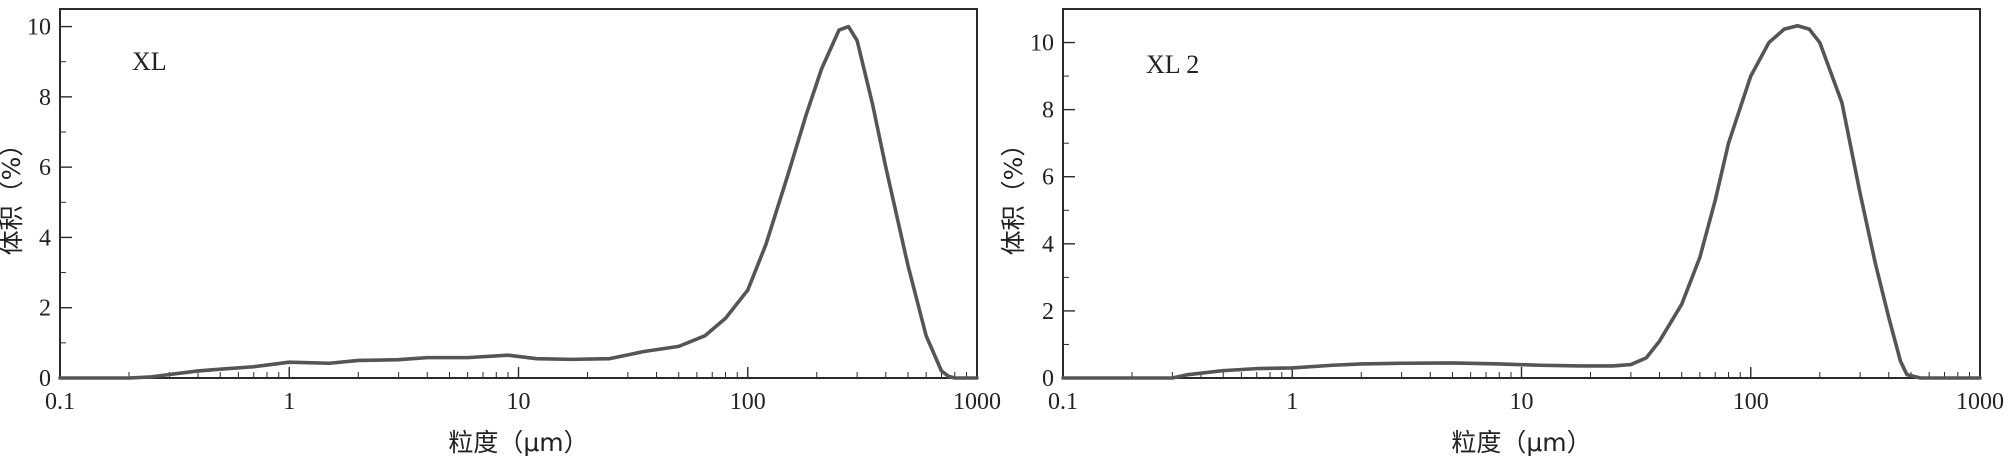 The height and width of the screenshot is (457, 2008). What do you see at coordinates (149, 61) in the screenshot?
I see `sample-annotation: XL` at bounding box center [149, 61].